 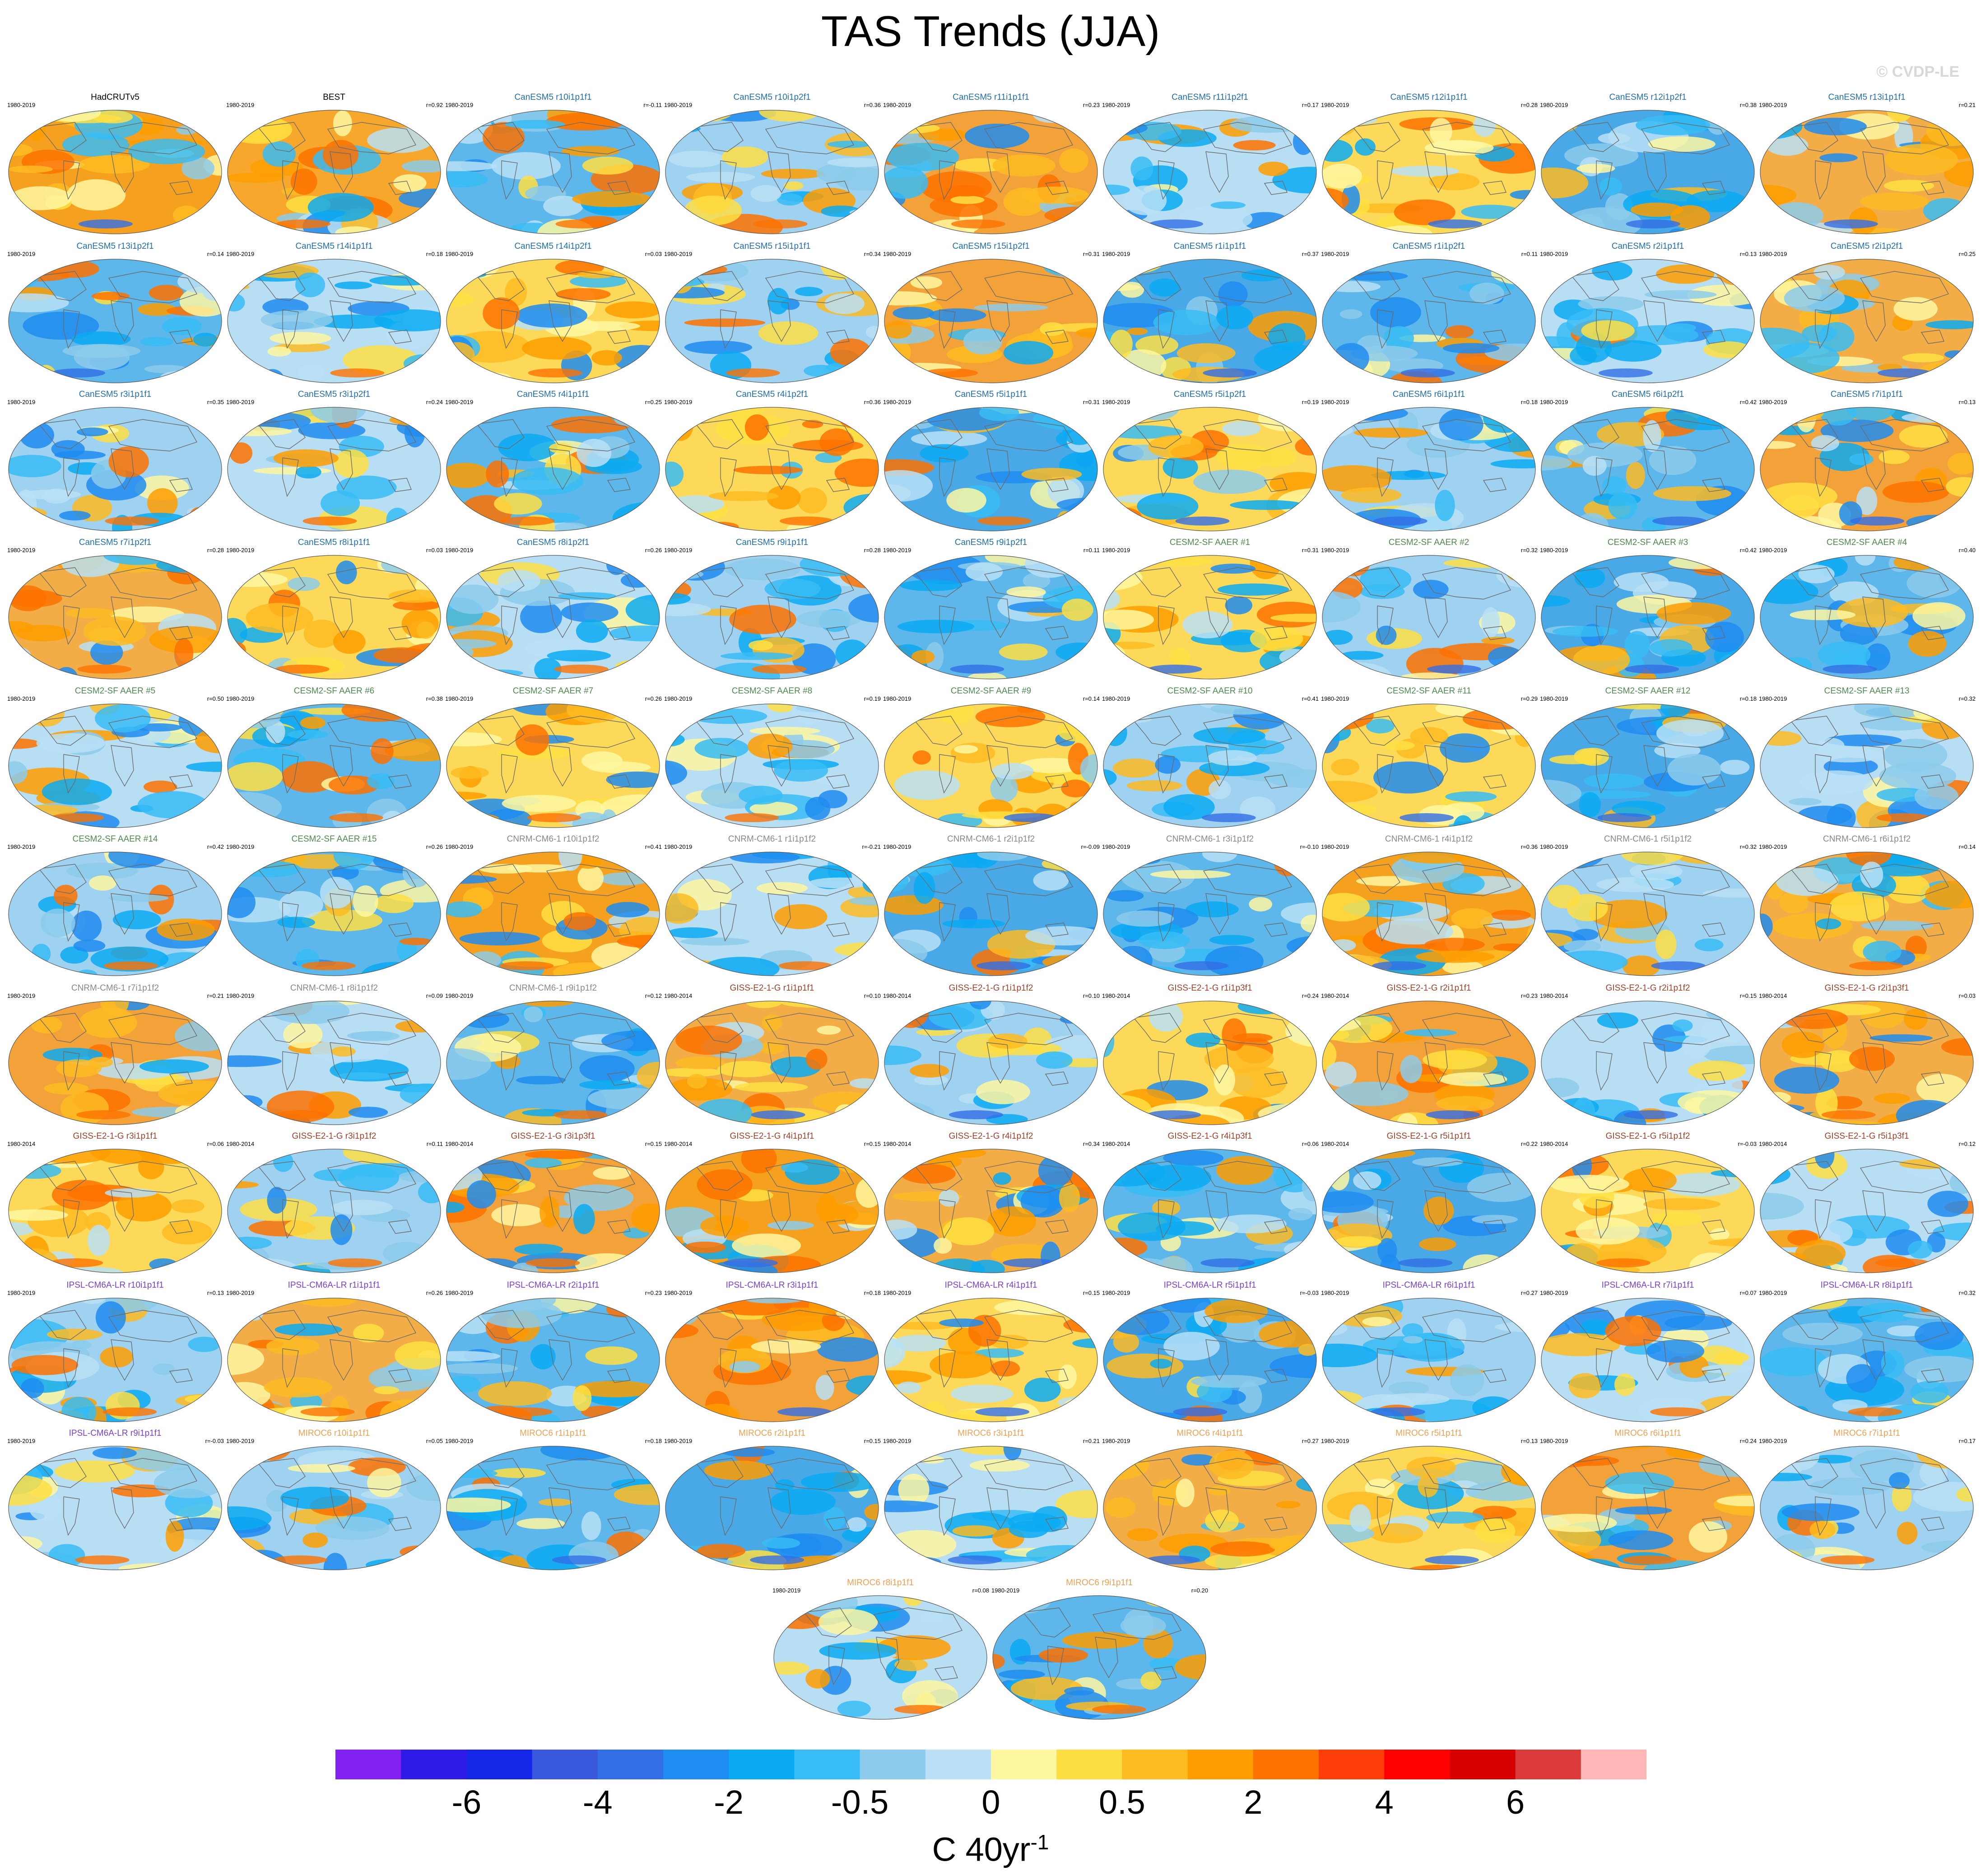 What do you see at coordinates (1209, 1136) in the screenshot?
I see `panel-title: GISS-E2-1-G r4i1p3f1` at bounding box center [1209, 1136].